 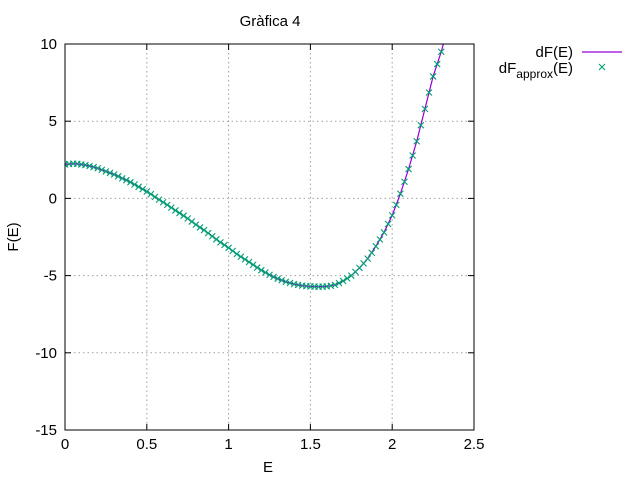 I want to click on y-tick-label: -15, so click(x=46, y=430).